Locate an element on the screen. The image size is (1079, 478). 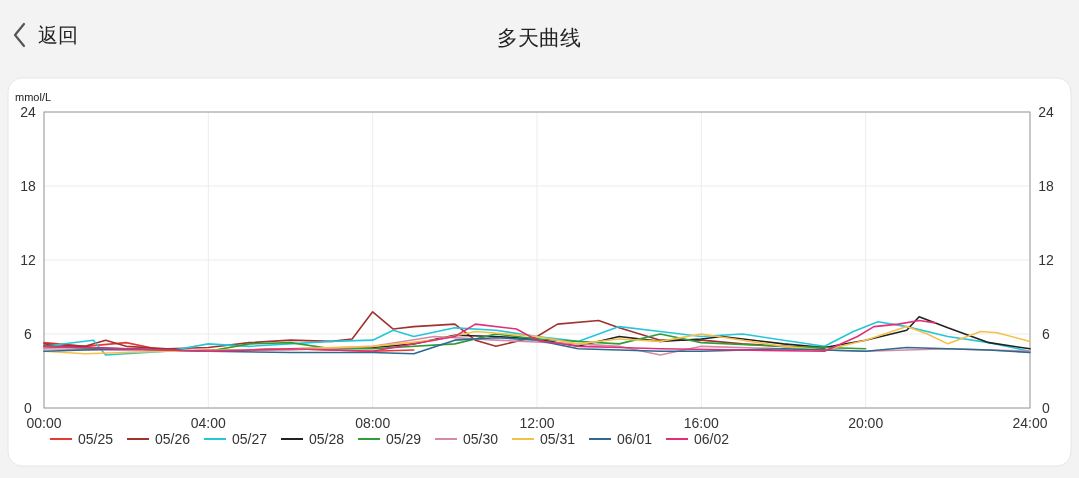
legend-label: 05/25 is located at coordinates (96, 439).